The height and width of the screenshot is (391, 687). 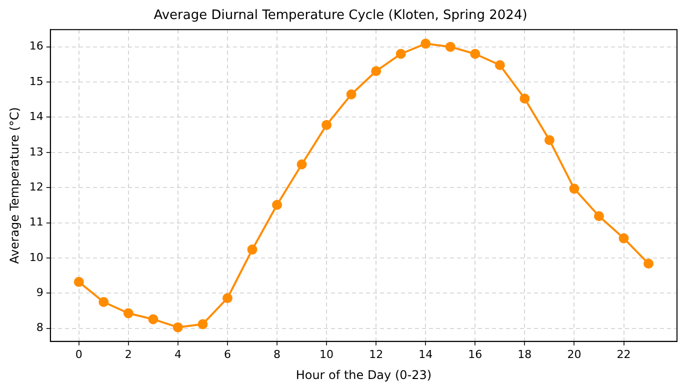 I want to click on x-axis-title: Hour of the Day (0-23), so click(x=364, y=375).